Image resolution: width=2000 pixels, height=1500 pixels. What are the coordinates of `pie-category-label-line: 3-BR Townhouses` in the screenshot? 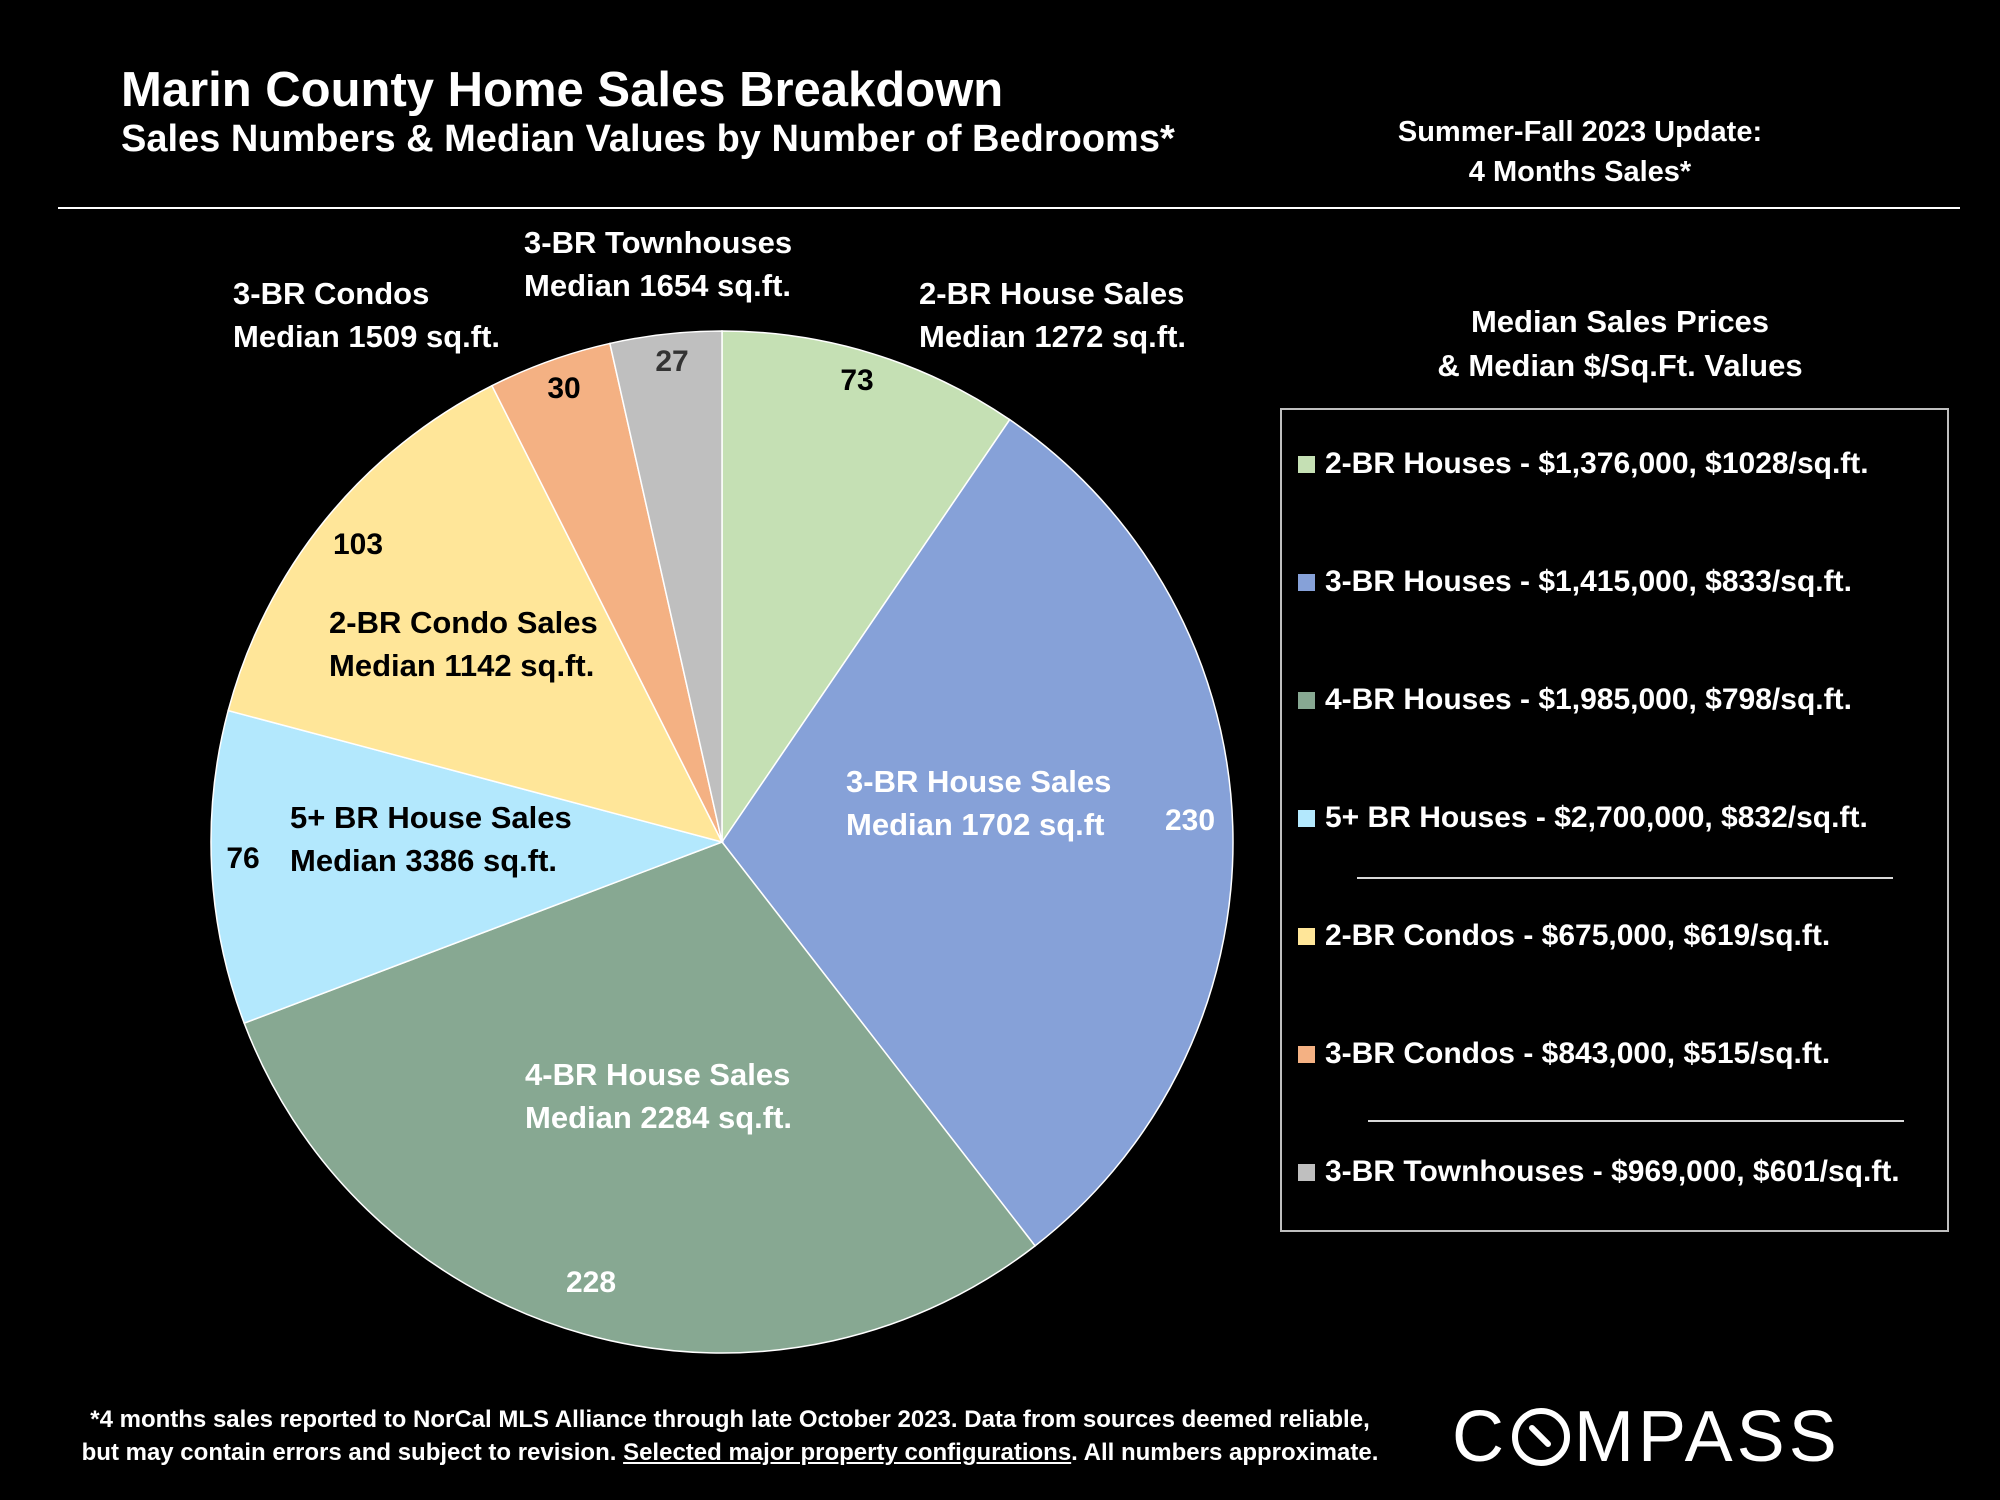 It's located at (658, 242).